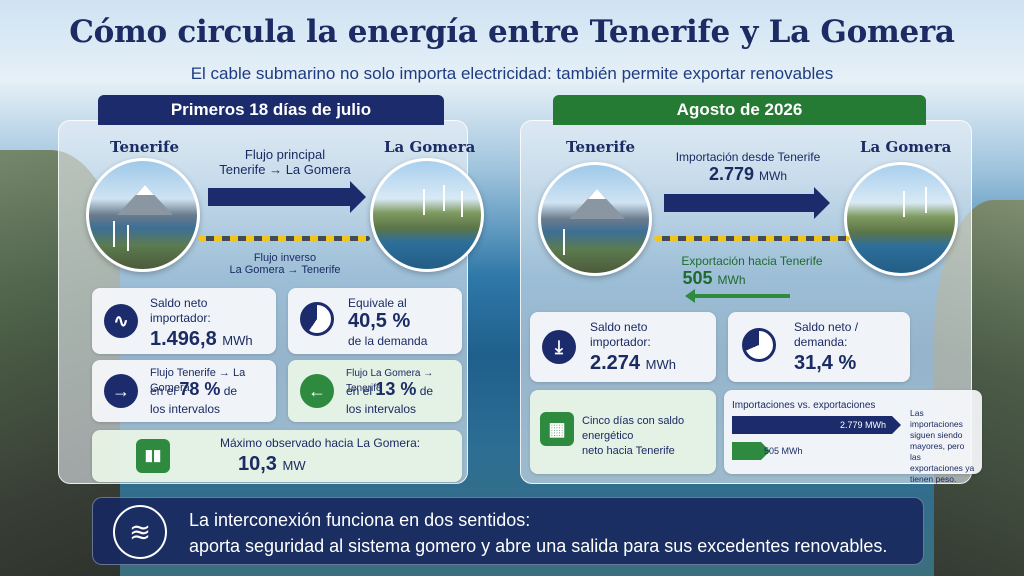 The width and height of the screenshot is (1024, 576). Describe the element at coordinates (271, 110) in the screenshot. I see `july-header: Primeros 18 días de julio` at that location.